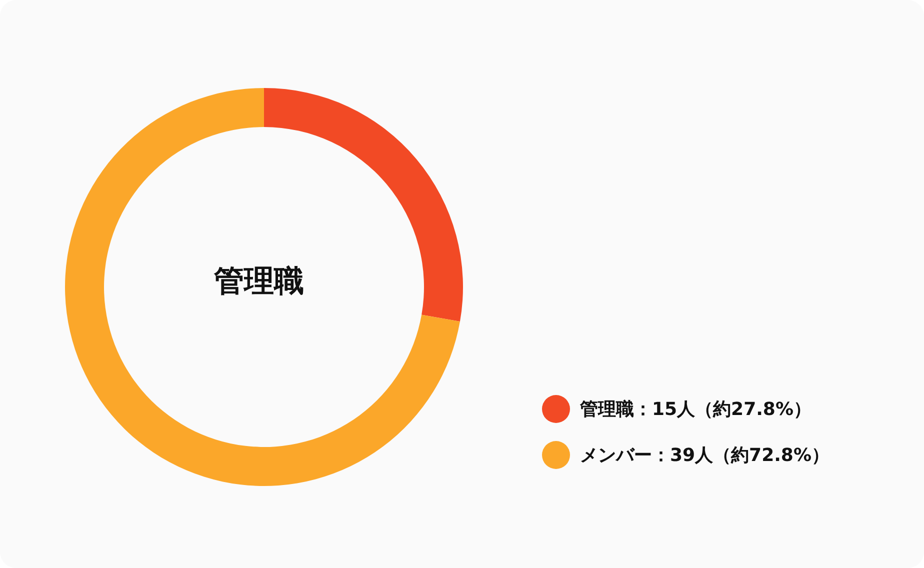 This screenshot has height=568, width=924. What do you see at coordinates (705, 455) in the screenshot?
I see `legend-label: メンバー：39人（約72.8%）` at bounding box center [705, 455].